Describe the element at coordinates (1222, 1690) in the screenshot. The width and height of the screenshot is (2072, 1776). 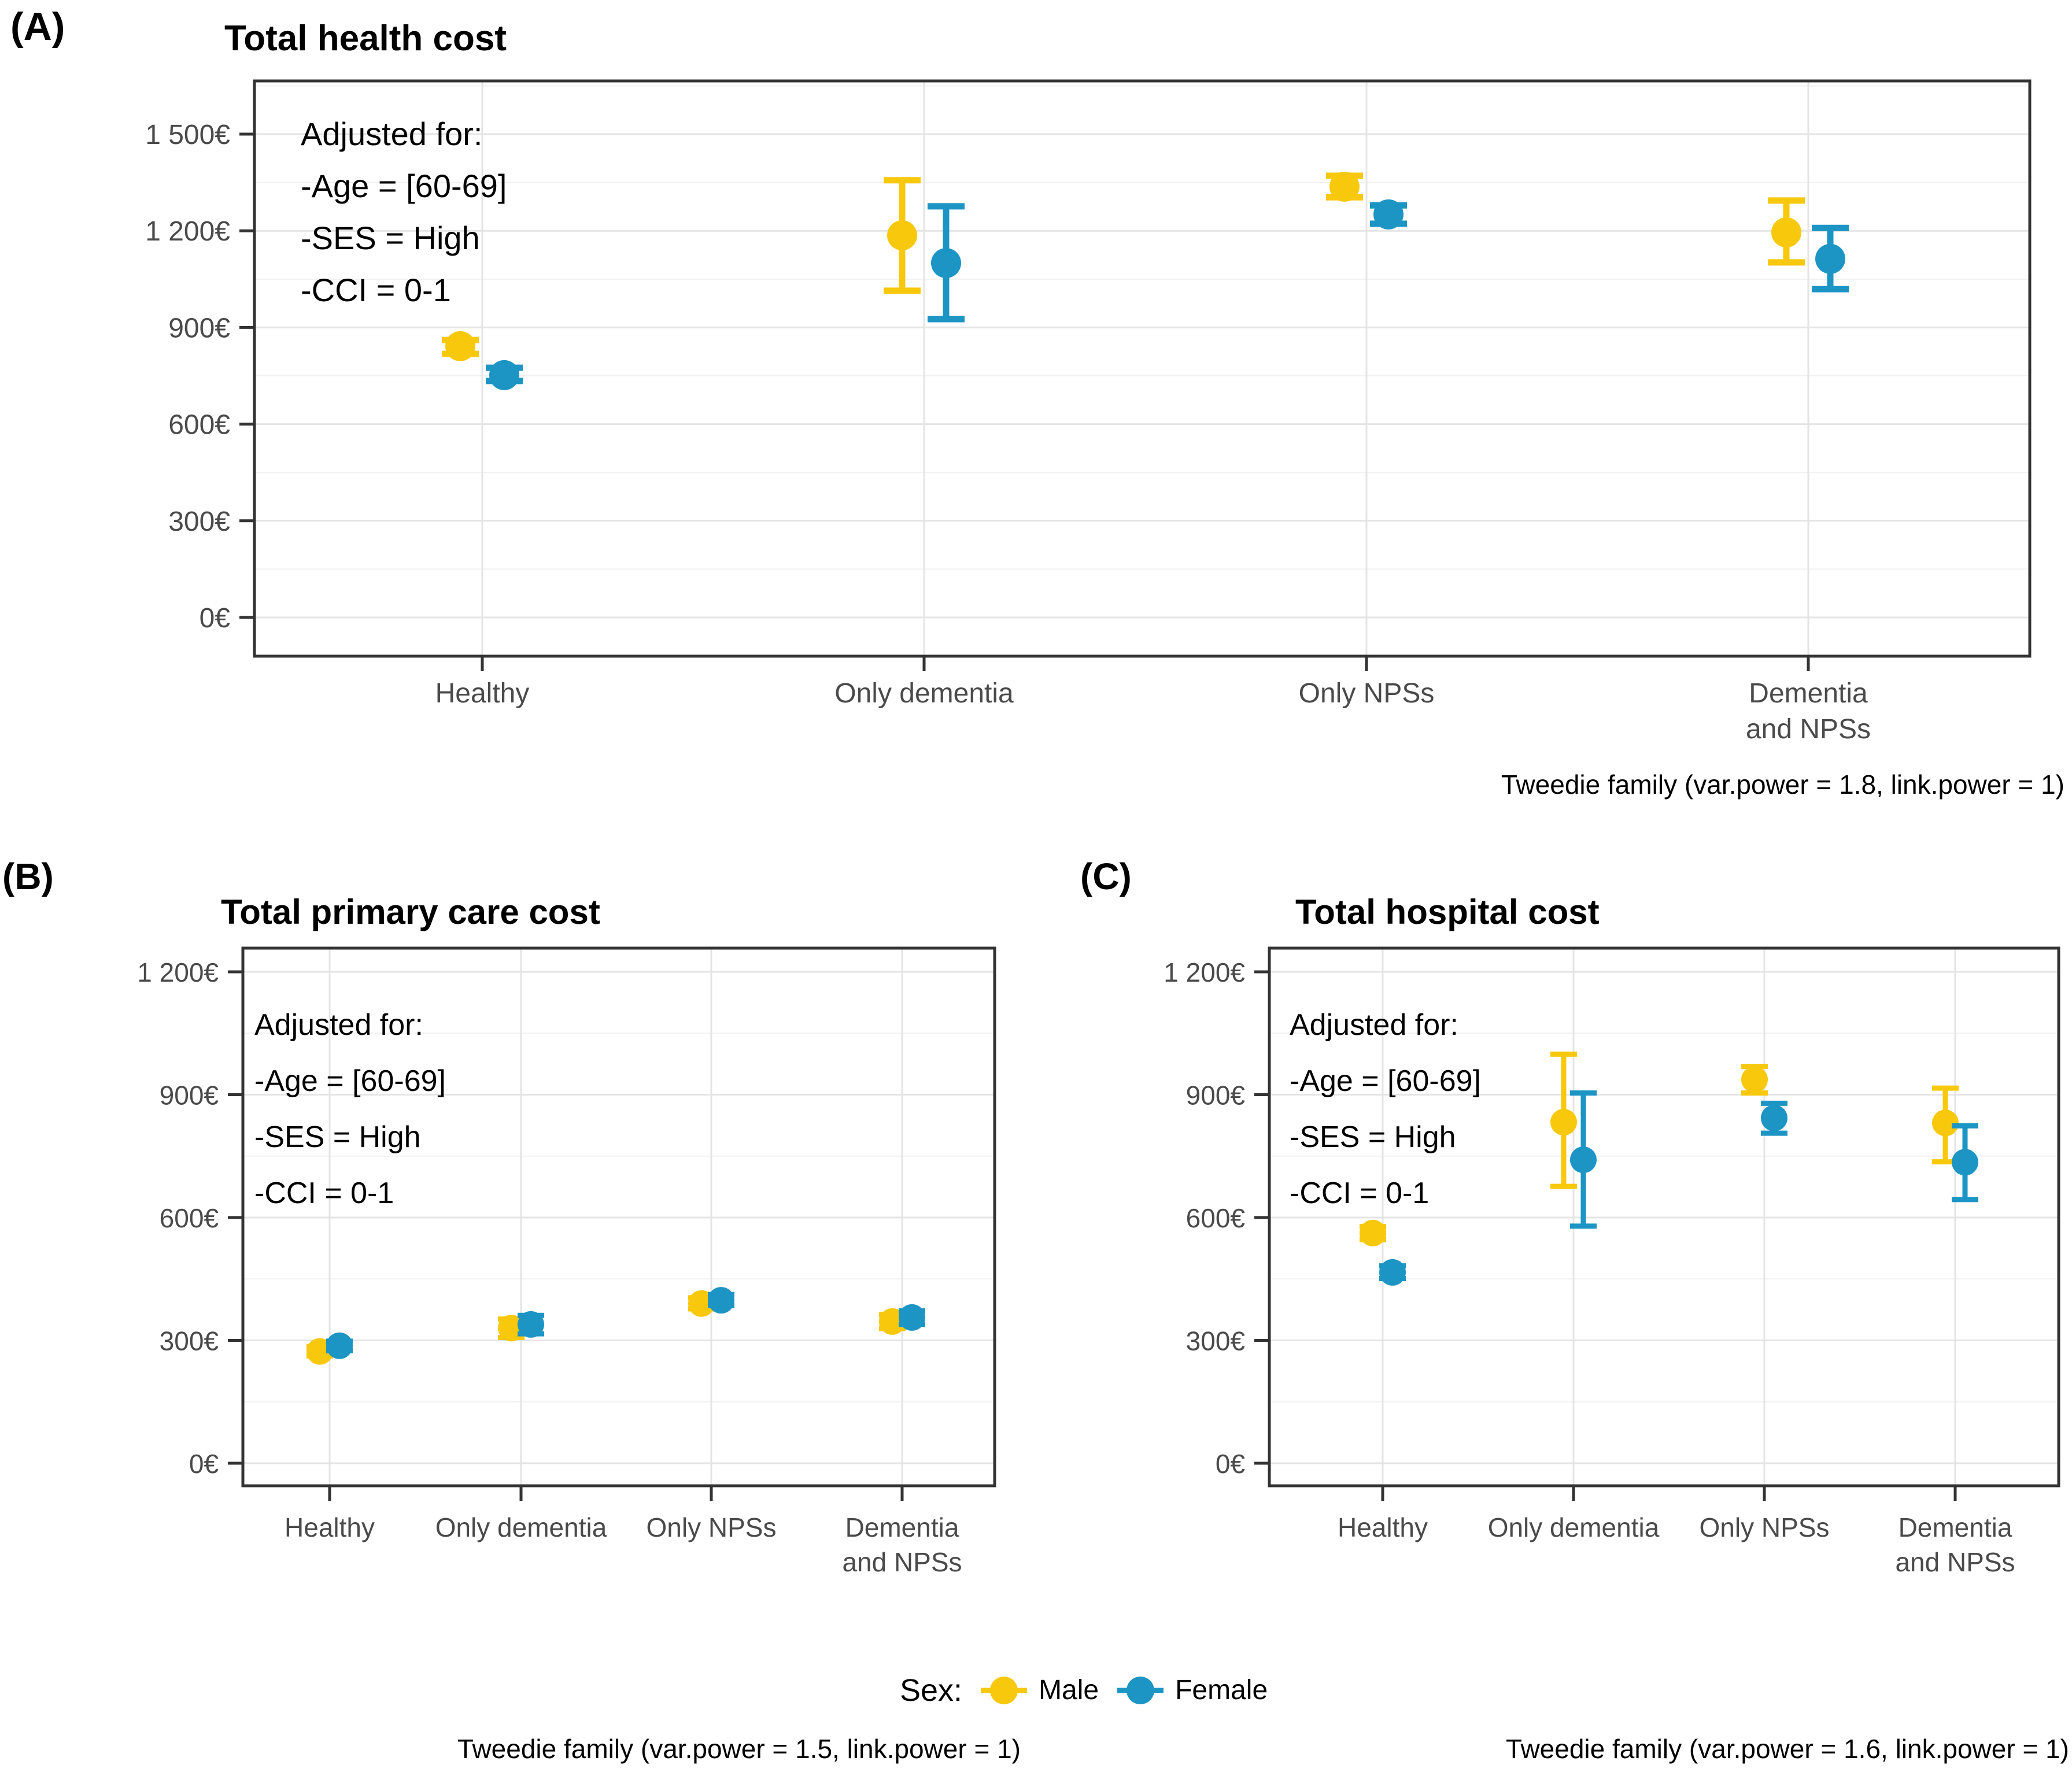
I see `legend-label-female: Female` at that location.